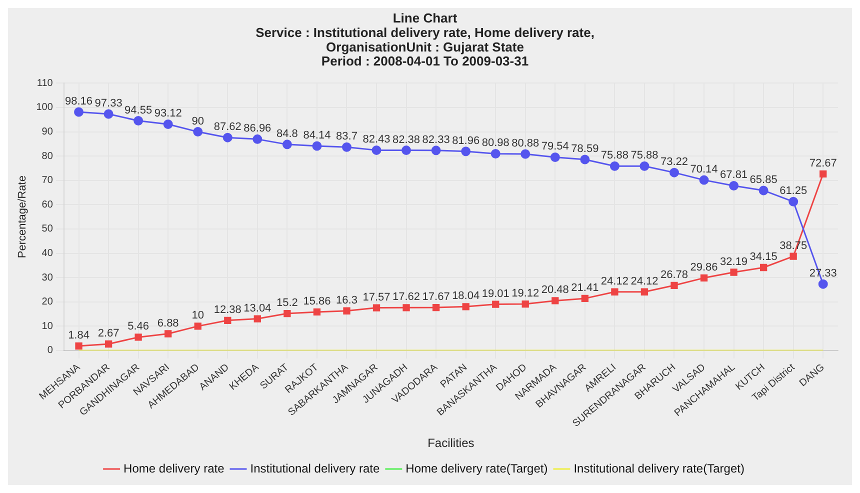  Describe the element at coordinates (555, 146) in the screenshot. I see `data-label: 79.54` at that location.